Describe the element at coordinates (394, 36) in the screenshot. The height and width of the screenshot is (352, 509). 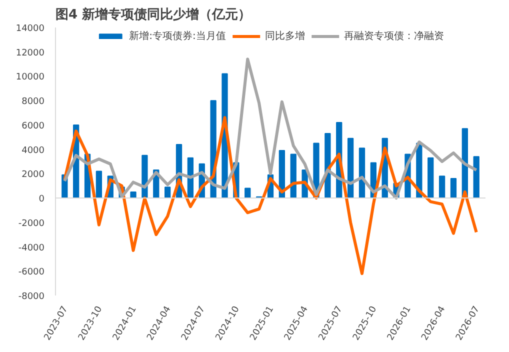
I see `legend-label: 再融资专项债：净融资` at that location.